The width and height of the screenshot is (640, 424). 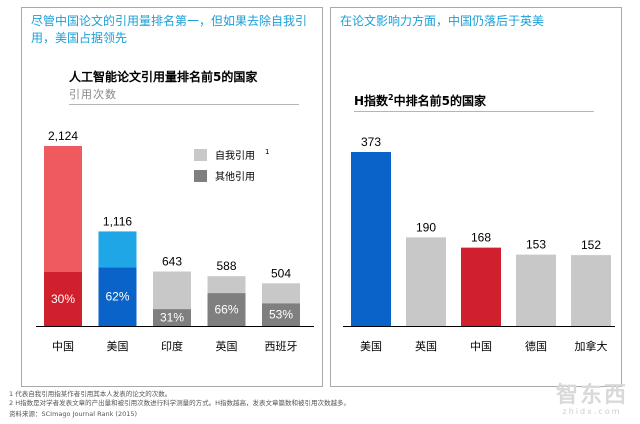 I want to click on bar-share-label: 30%, so click(x=63, y=299).